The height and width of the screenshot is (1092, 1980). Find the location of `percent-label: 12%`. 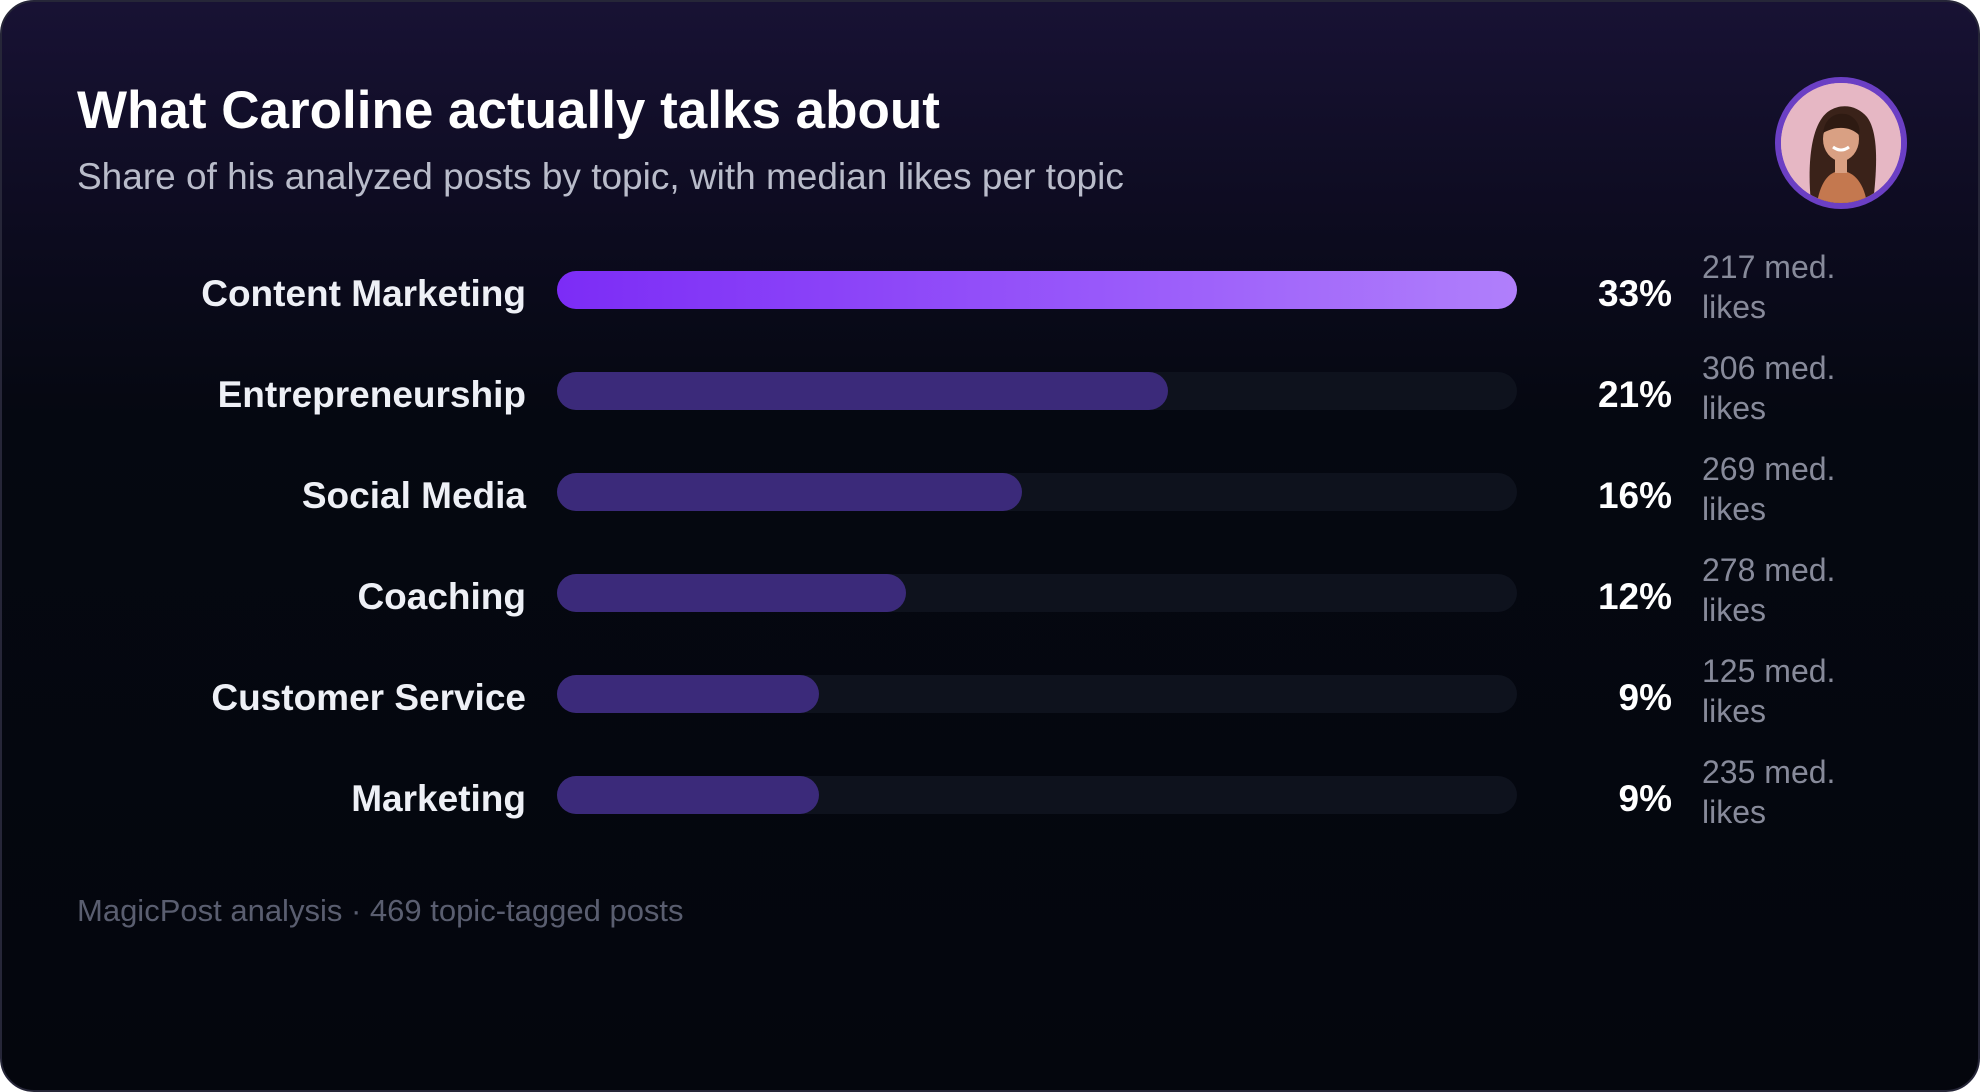

percent-label: 12% is located at coordinates (1634, 596).